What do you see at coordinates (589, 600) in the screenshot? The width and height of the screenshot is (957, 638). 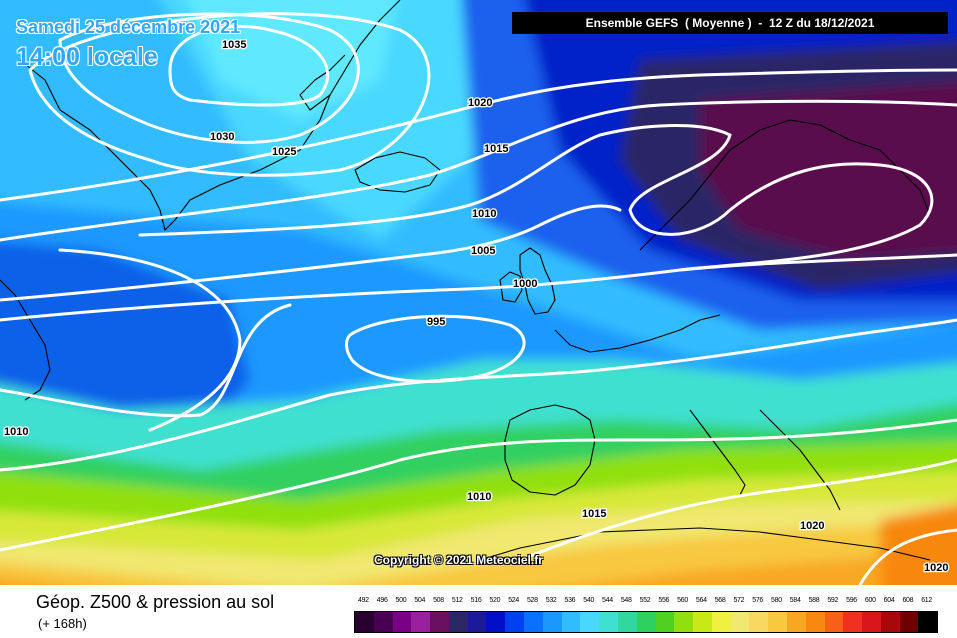 I see `color-scale-value: 540` at bounding box center [589, 600].